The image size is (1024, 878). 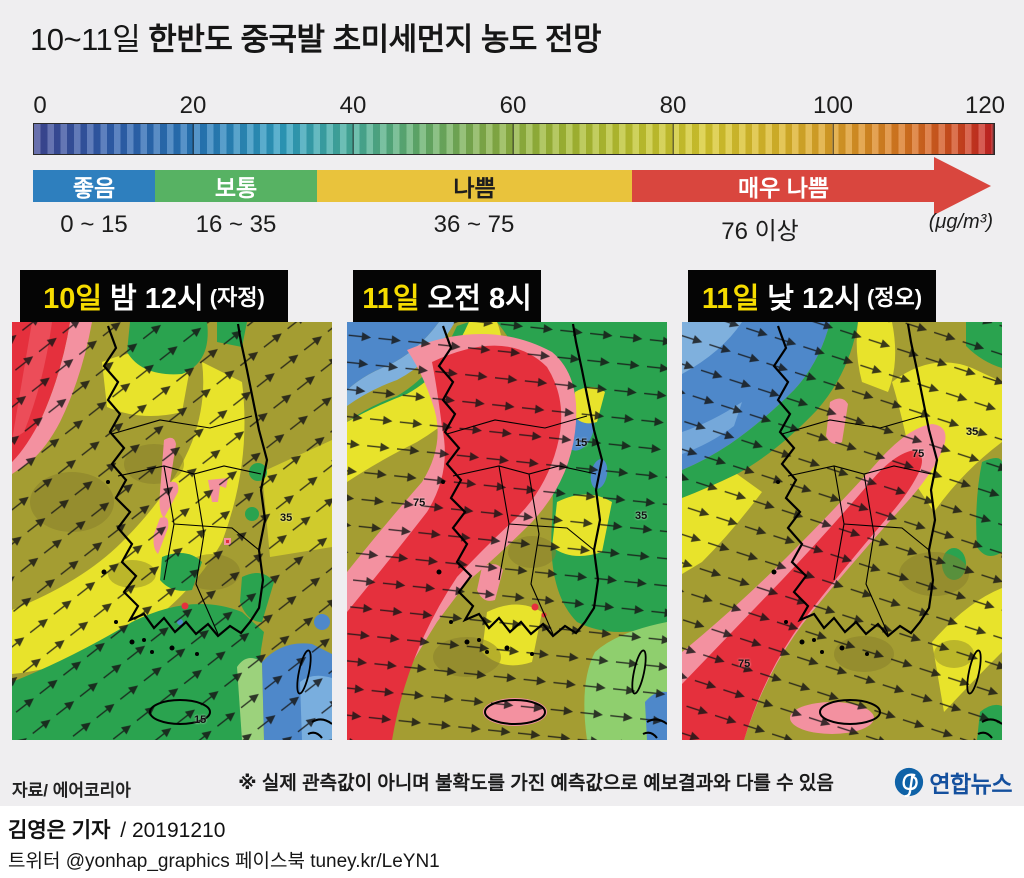 What do you see at coordinates (474, 224) in the screenshot?
I see `range-bad: 36 ~ 75` at bounding box center [474, 224].